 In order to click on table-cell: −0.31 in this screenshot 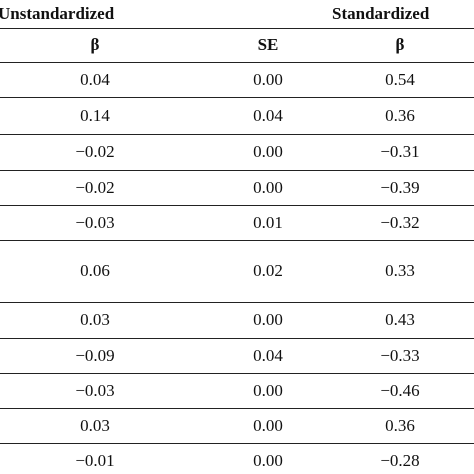, I will do `click(400, 151)`.